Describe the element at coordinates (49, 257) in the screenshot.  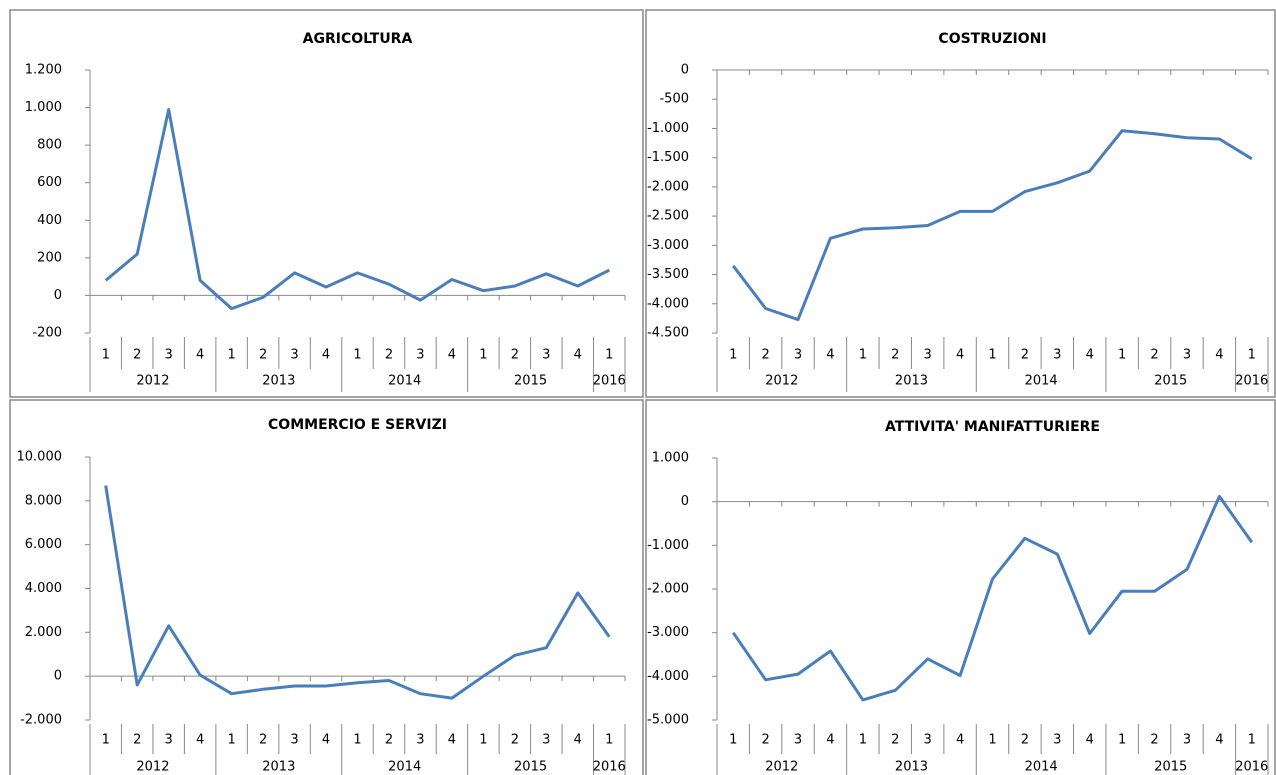
I see `y-tick-label: 200` at that location.